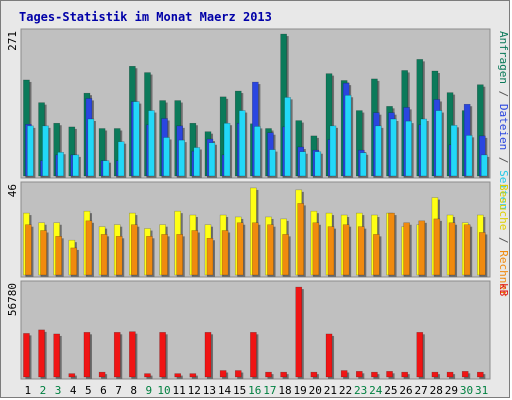  What do you see at coordinates (73, 390) in the screenshot?
I see `x-tick-label-day-4: 4` at bounding box center [73, 390].